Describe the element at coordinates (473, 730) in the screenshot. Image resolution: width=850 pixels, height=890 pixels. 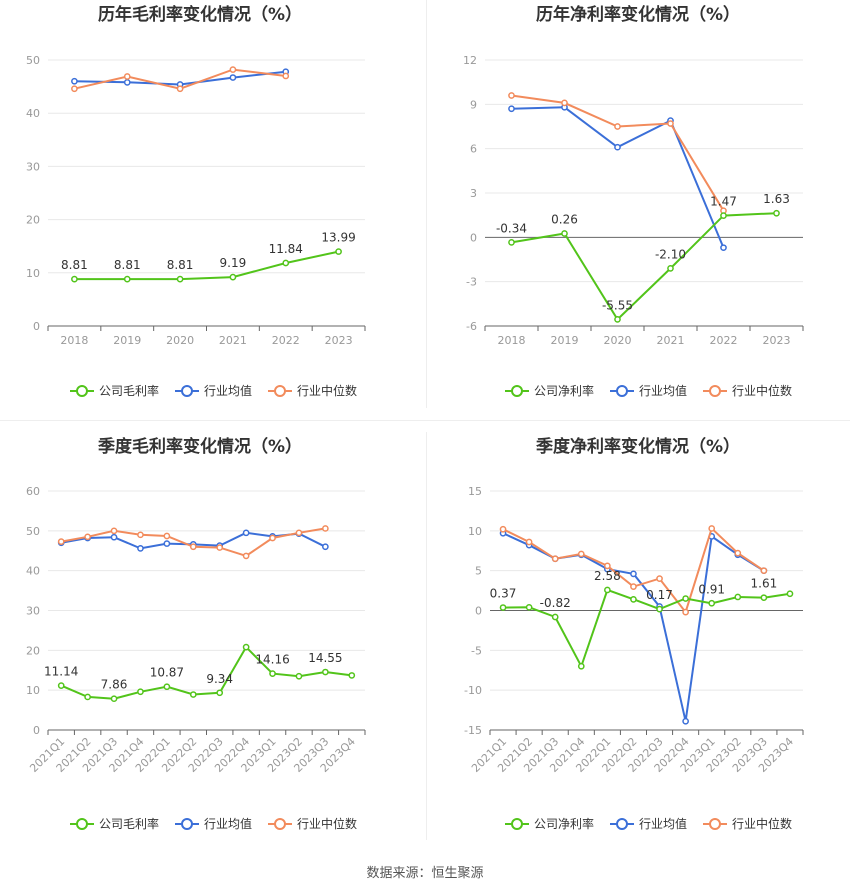
I see `y-tick-label: -15` at that location.